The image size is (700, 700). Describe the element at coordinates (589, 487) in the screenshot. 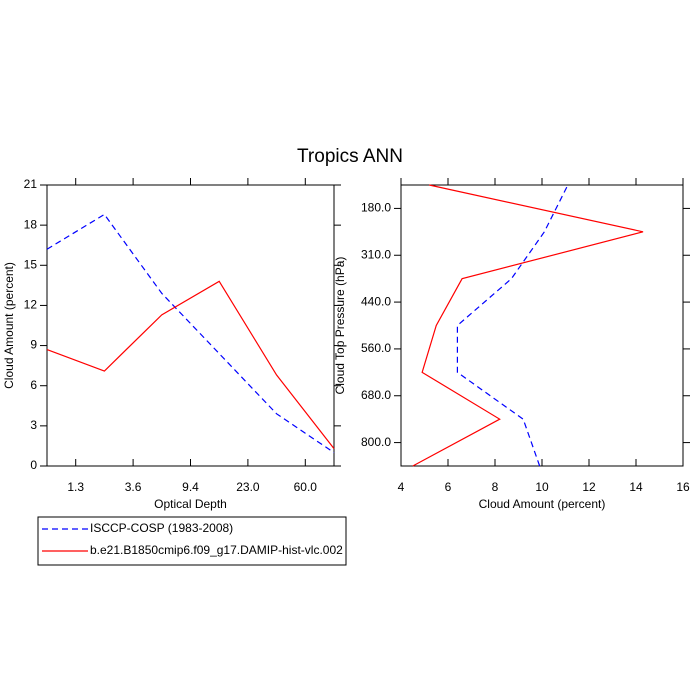

I see `x-tick-label: 12` at that location.